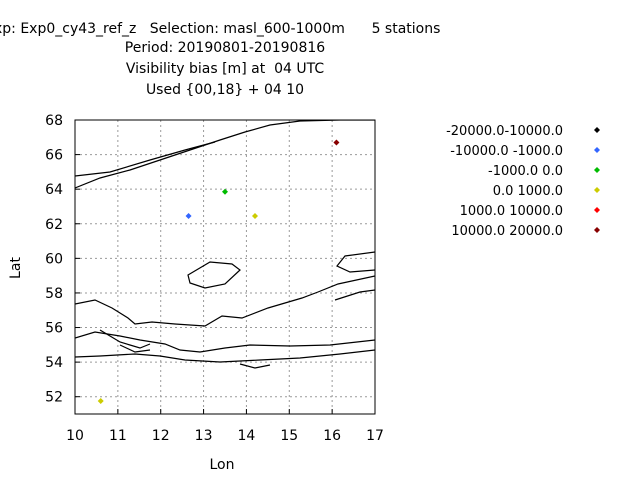 The height and width of the screenshot is (480, 640). What do you see at coordinates (54, 225) in the screenshot?
I see `y-tick-label: 62` at bounding box center [54, 225].